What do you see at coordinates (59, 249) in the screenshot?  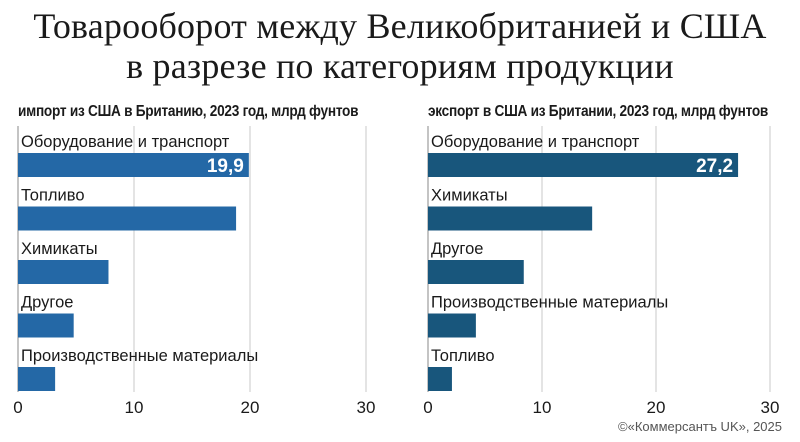 I see `import-category-label: Химикаты` at bounding box center [59, 249].